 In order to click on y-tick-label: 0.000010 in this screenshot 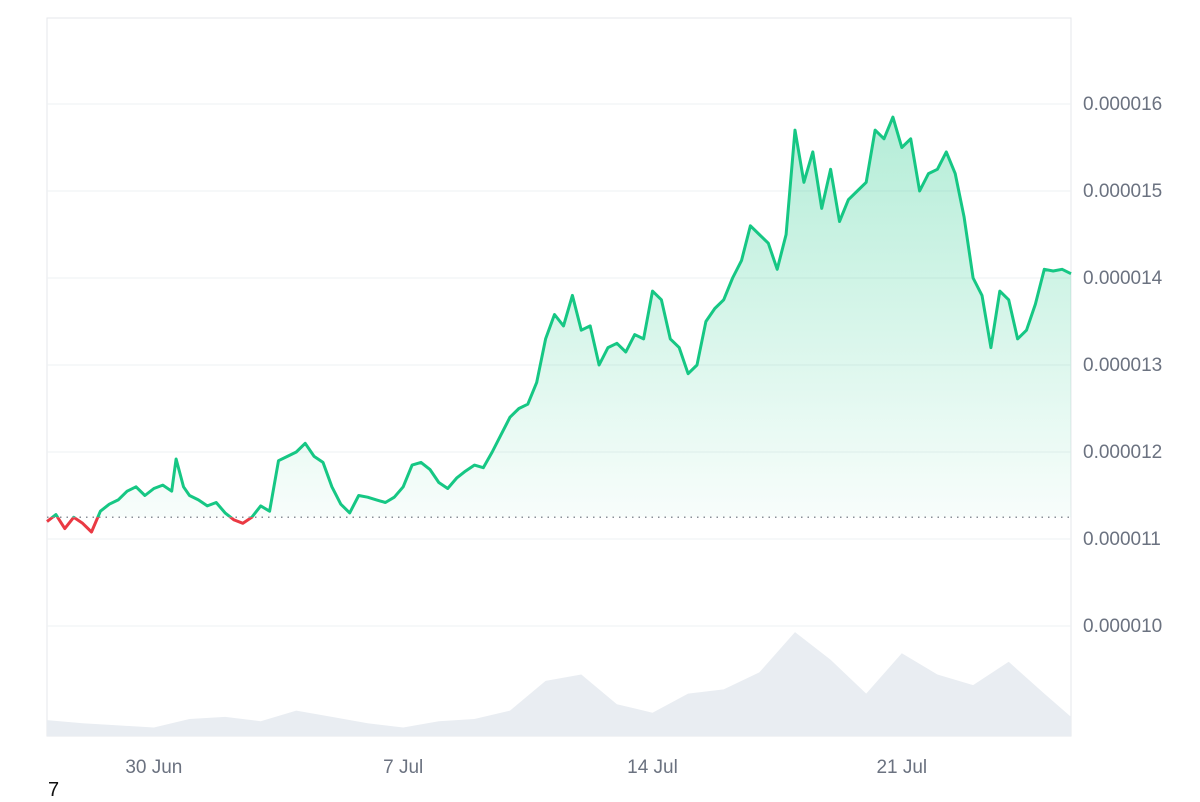, I will do `click(1122, 626)`.